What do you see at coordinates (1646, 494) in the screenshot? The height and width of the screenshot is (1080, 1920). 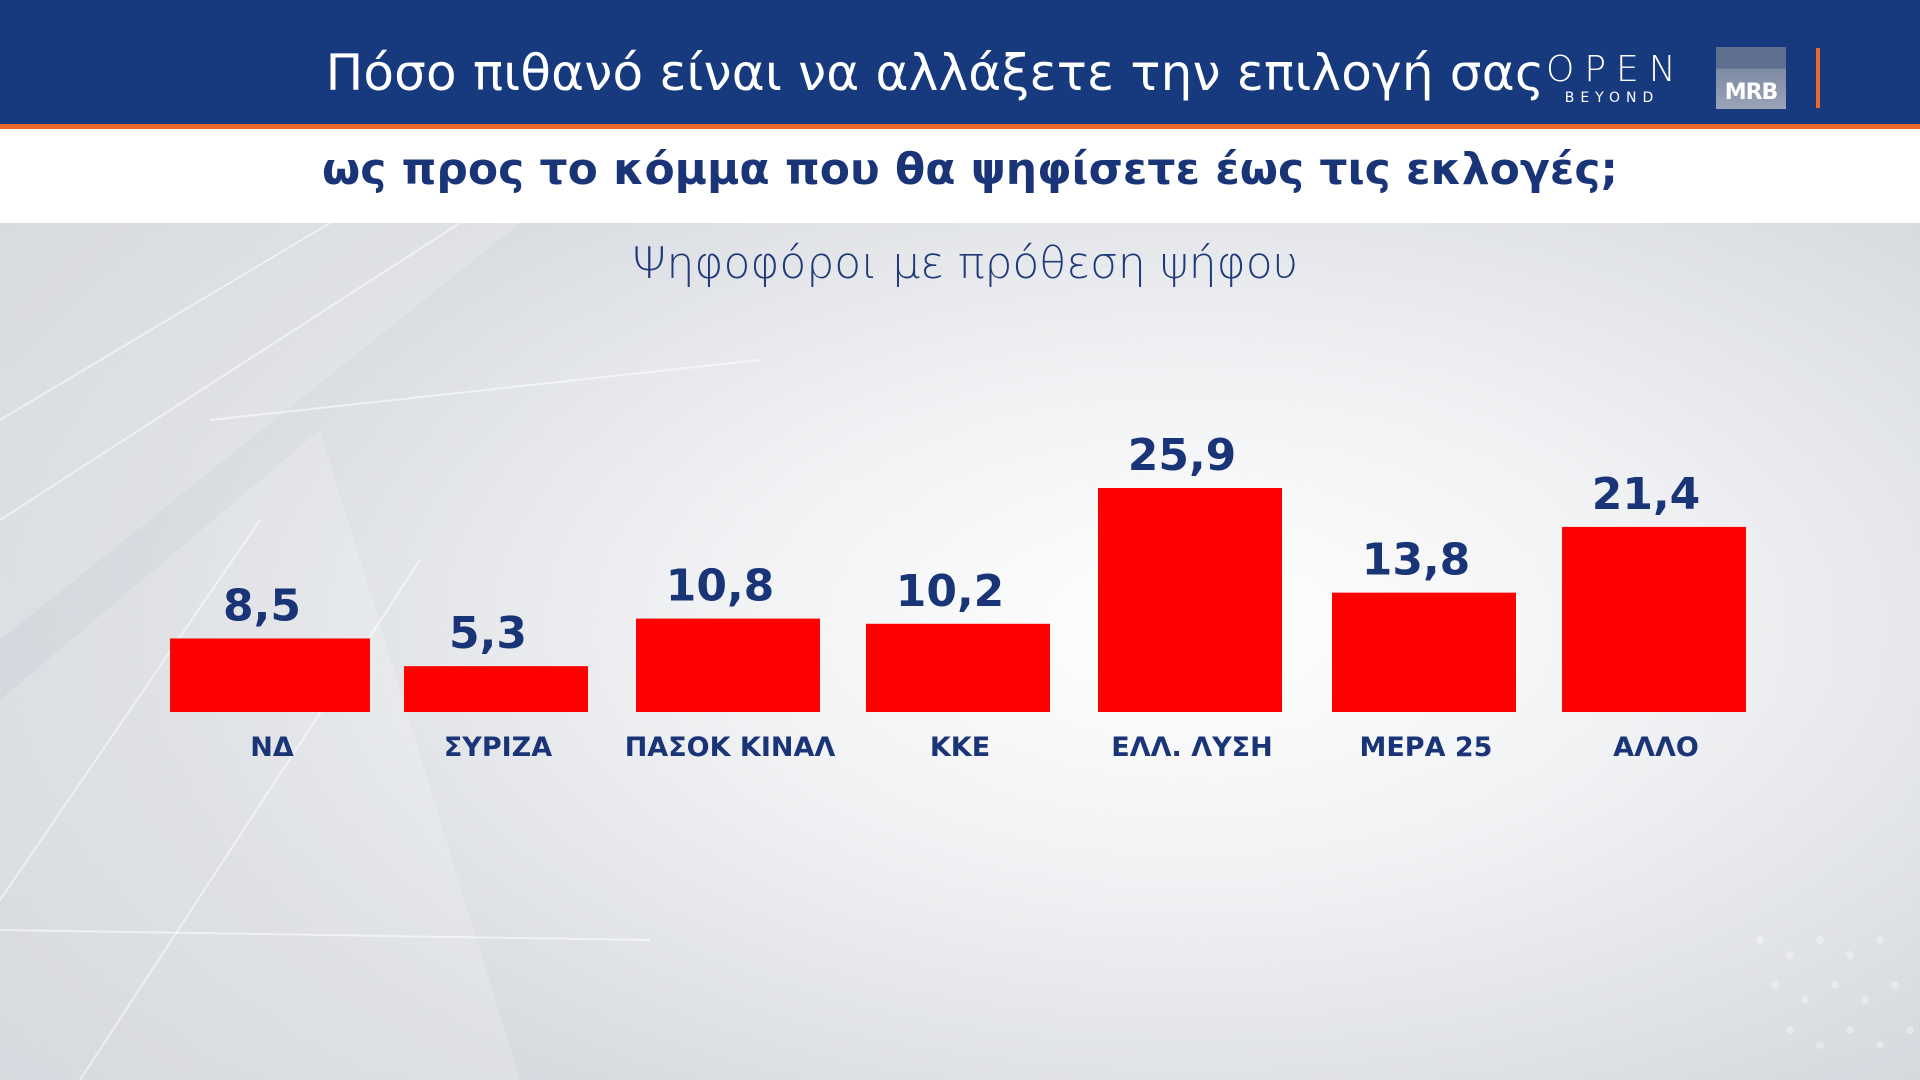 I see `bar-value-label-6: 21,4` at bounding box center [1646, 494].